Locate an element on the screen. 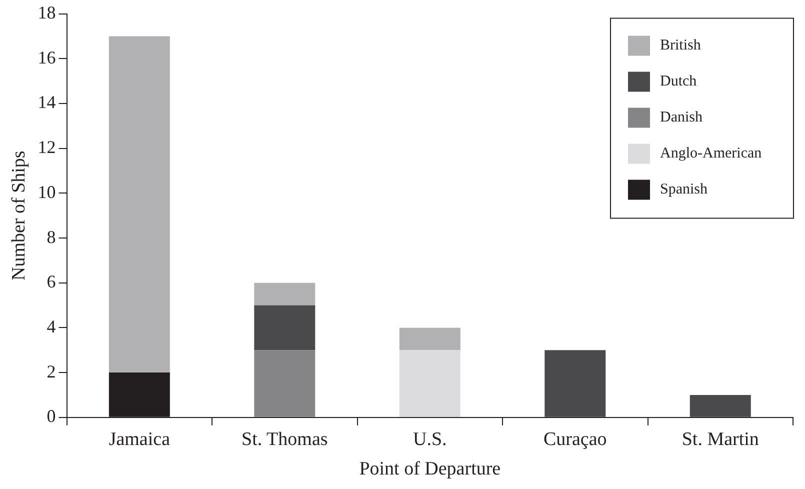 The width and height of the screenshot is (805, 489). legend-label: British is located at coordinates (681, 46).